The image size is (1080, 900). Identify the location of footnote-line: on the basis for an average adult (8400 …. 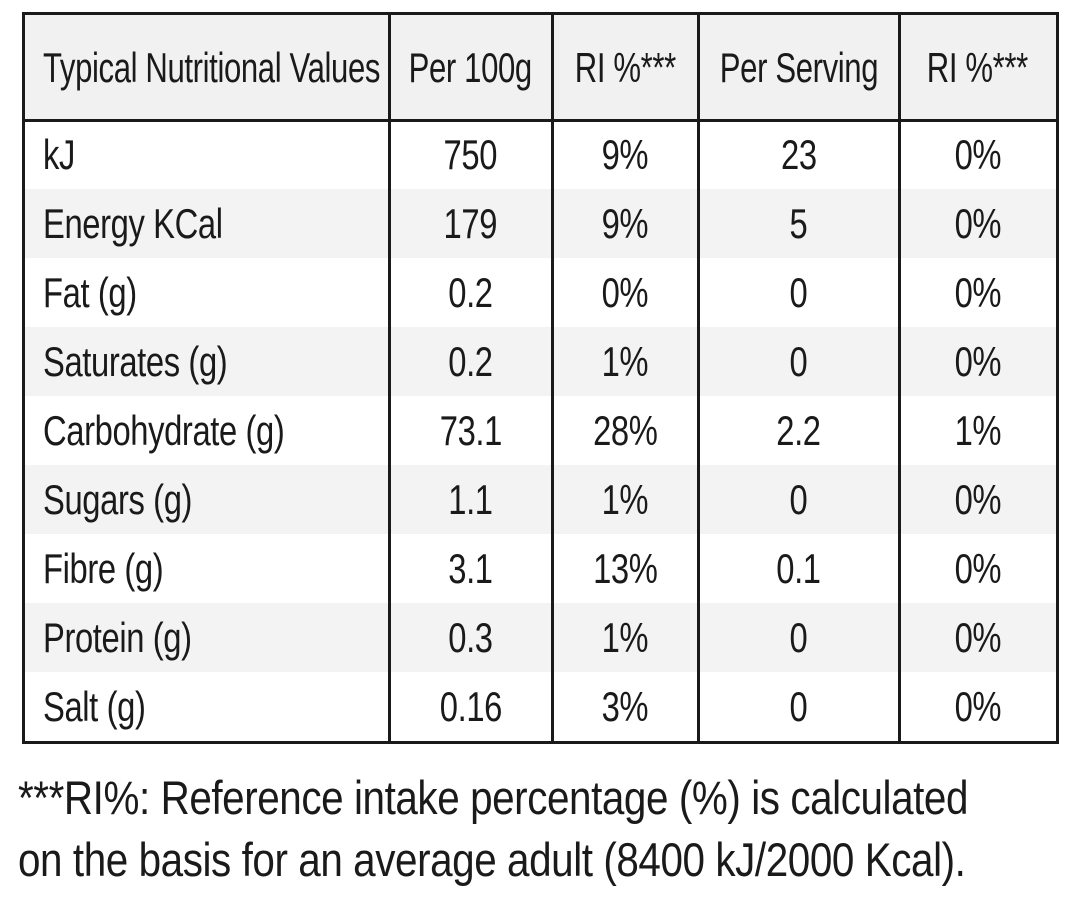
(492, 859).